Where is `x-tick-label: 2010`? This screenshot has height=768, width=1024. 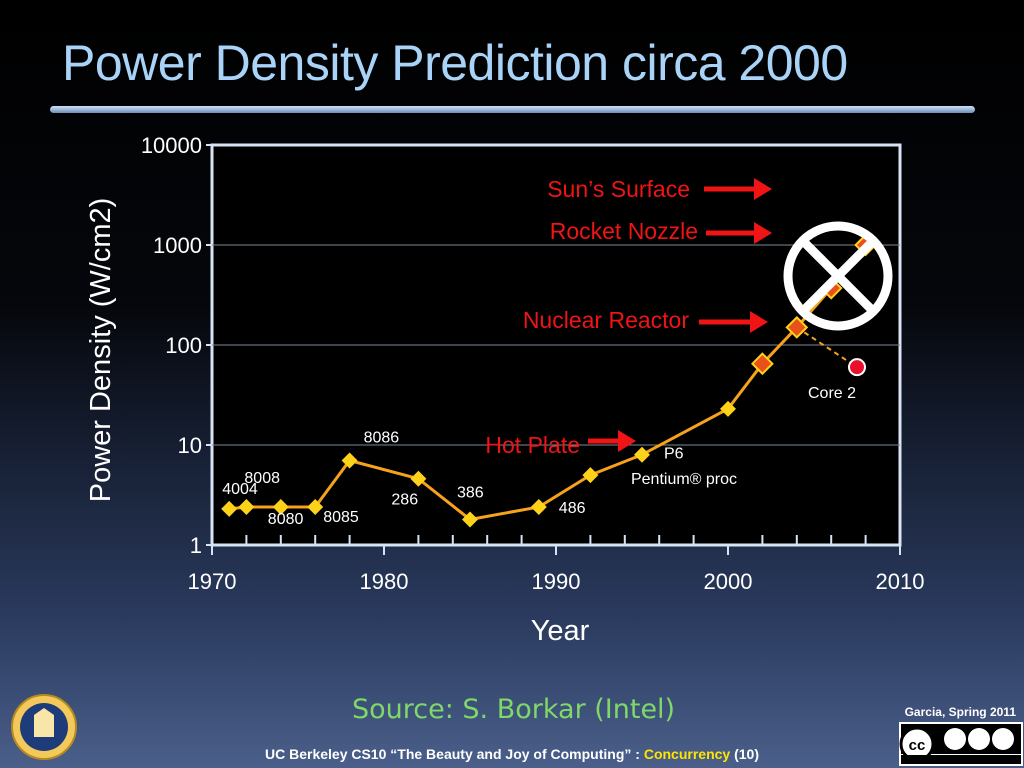 x-tick-label: 2010 is located at coordinates (900, 581).